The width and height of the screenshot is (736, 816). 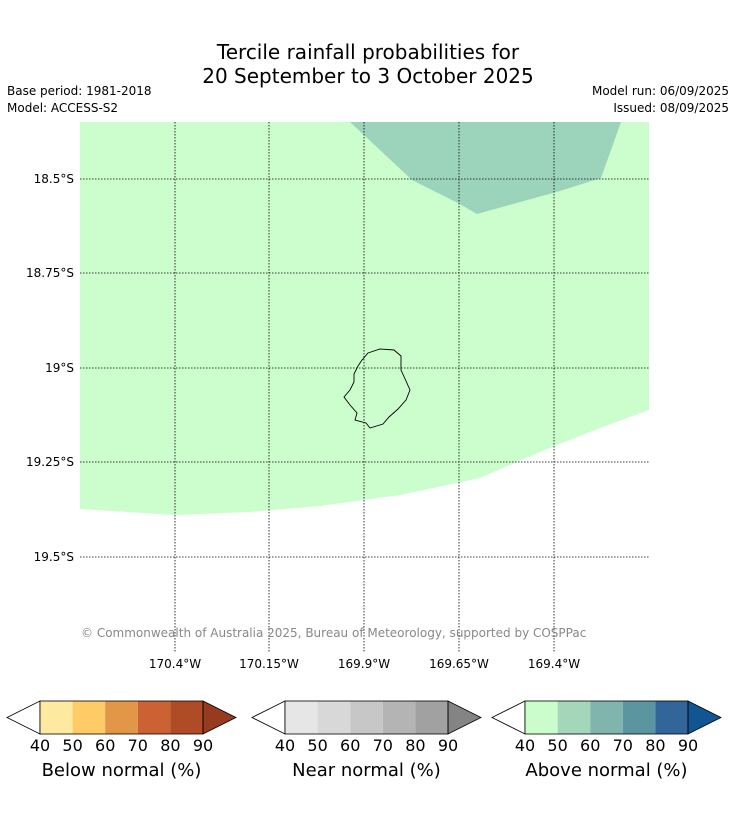 I want to click on near-normal-colorbar-min-arrow, so click(x=268, y=717).